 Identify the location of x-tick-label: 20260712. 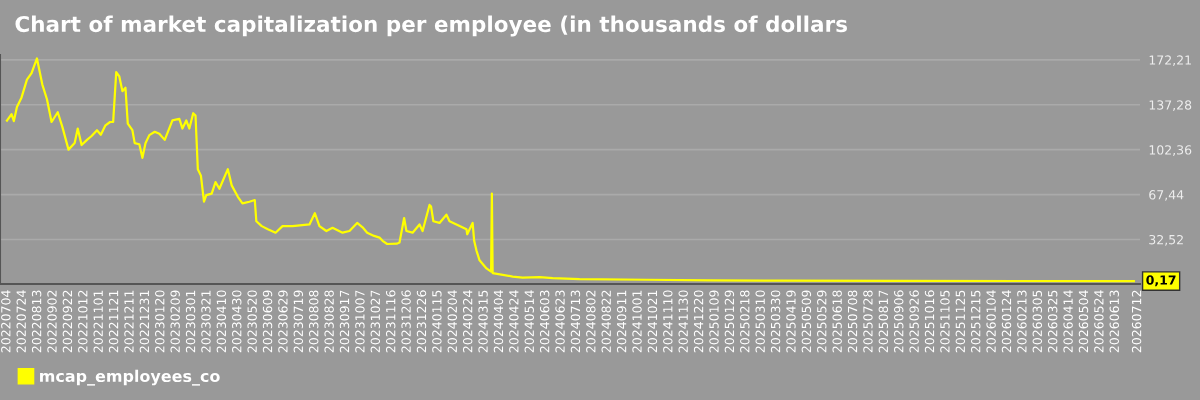
(1136, 321).